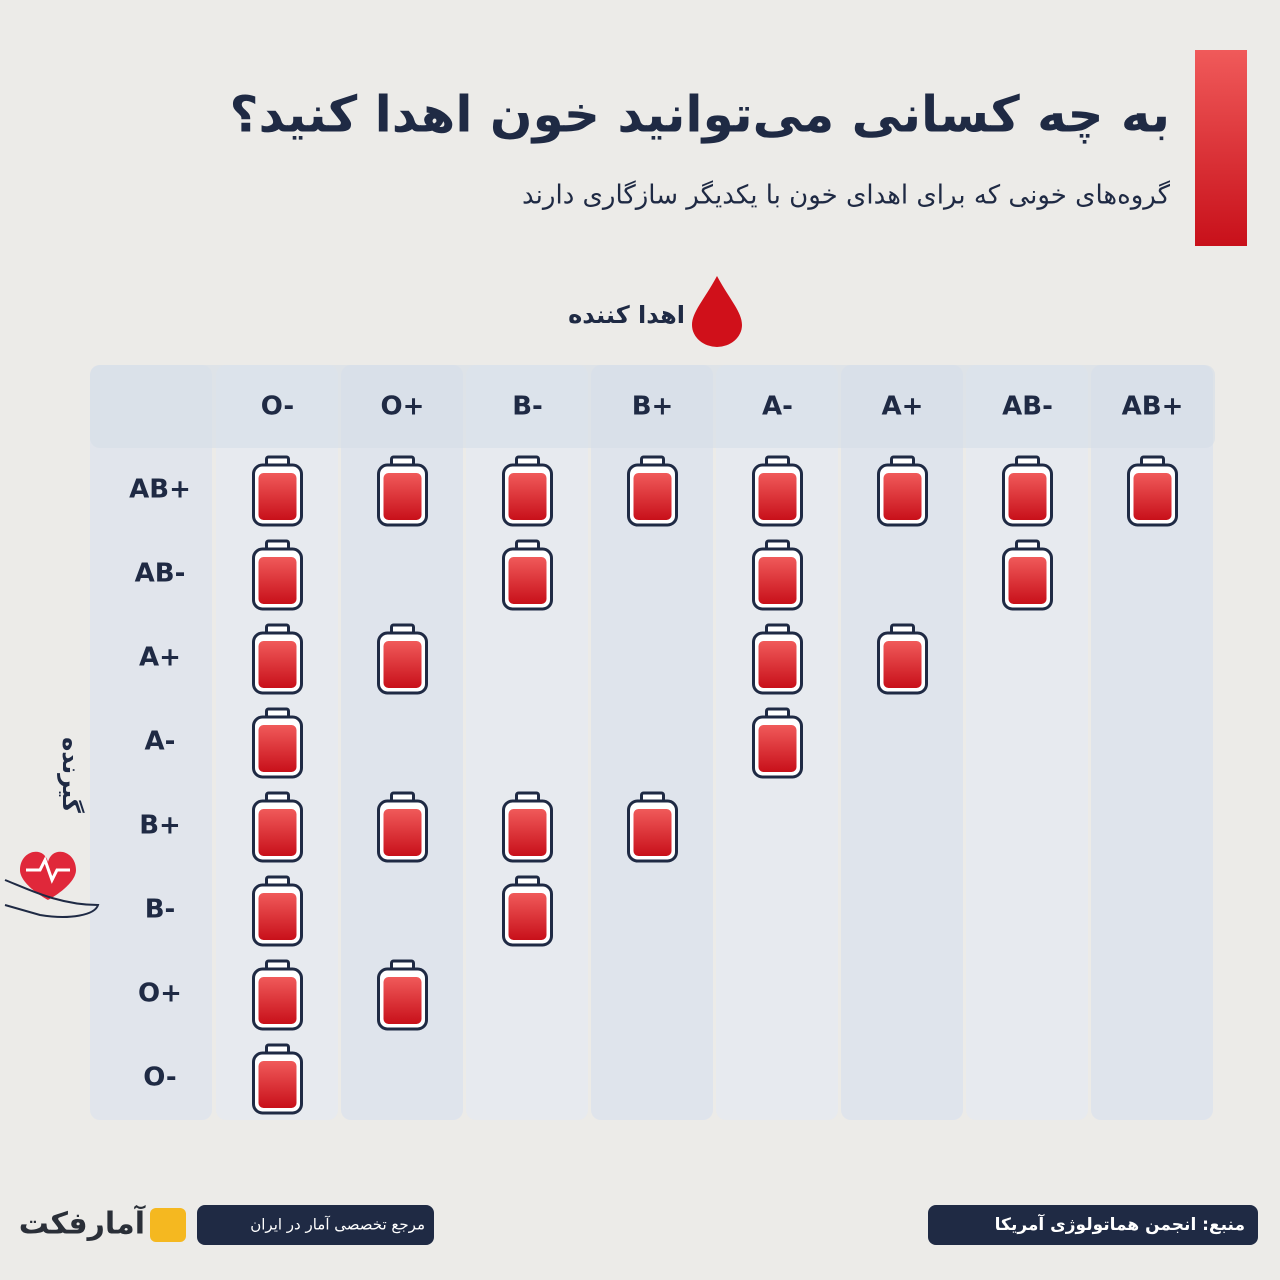  I want to click on column-label: A-, so click(777, 407).